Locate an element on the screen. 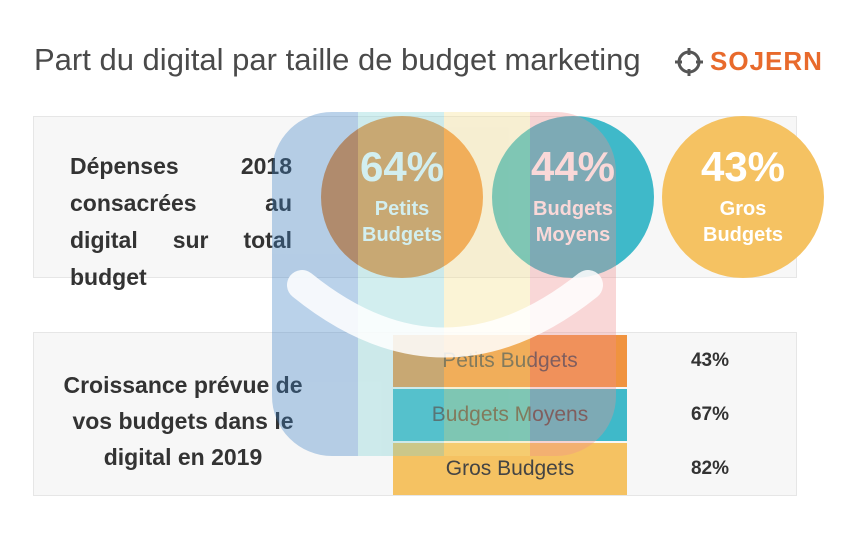 This screenshot has width=854, height=539. growth-value: 82% is located at coordinates (710, 468).